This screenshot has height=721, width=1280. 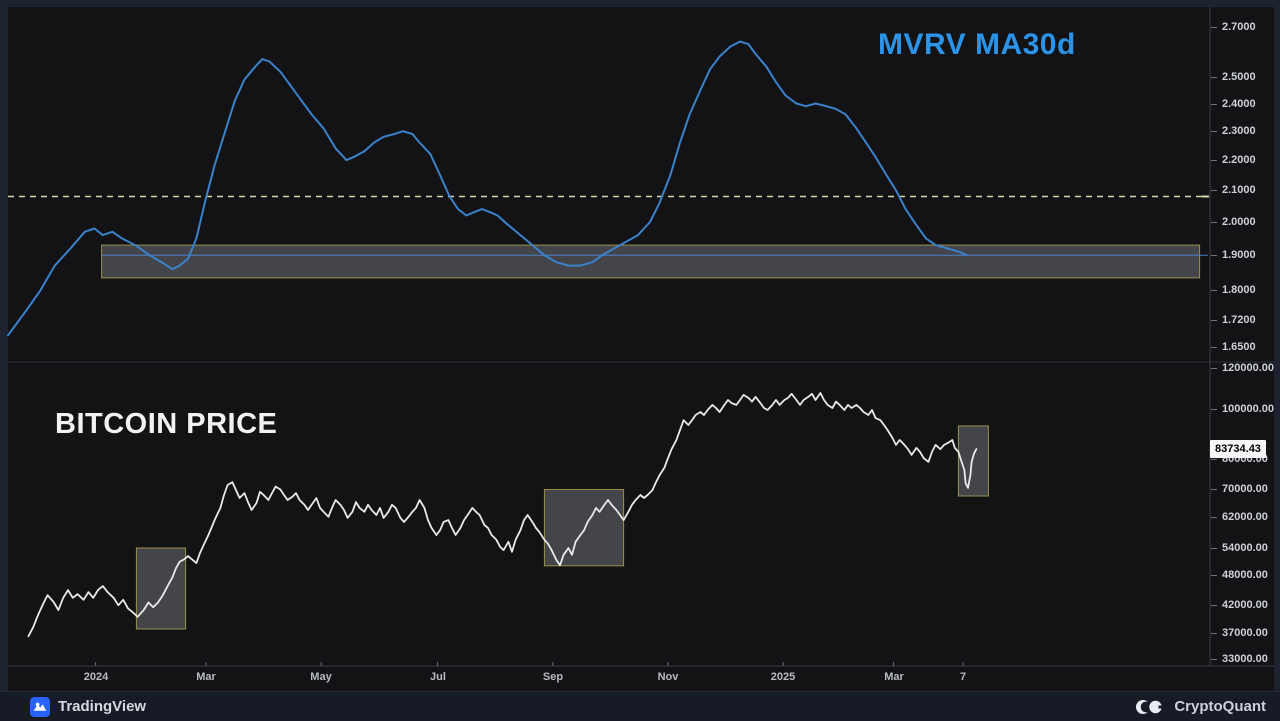 What do you see at coordinates (1239, 489) in the screenshot?
I see `y-axis-tick-label: 70000.00` at bounding box center [1239, 489].